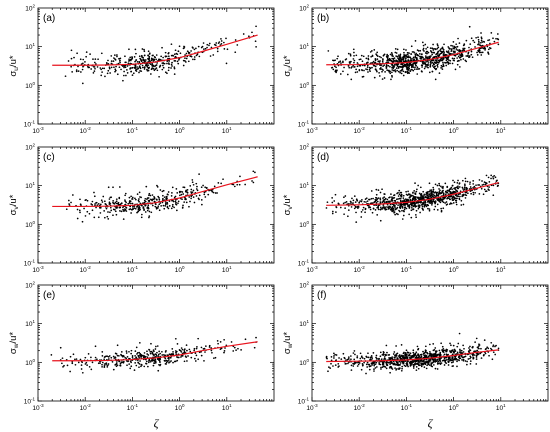  Describe the element at coordinates (304, 185) in the screenshot. I see `y-tick-label: 10¹` at that location.